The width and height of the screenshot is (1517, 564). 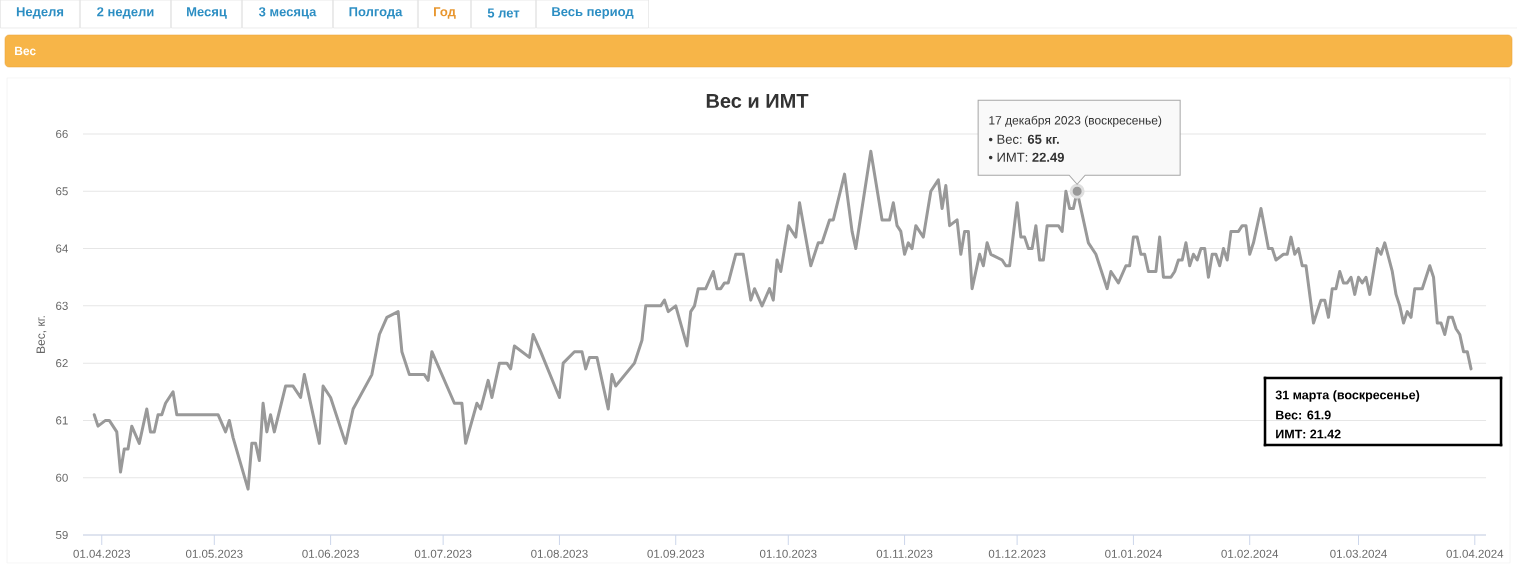 I want to click on y-tick-label: 62, so click(x=62, y=363).